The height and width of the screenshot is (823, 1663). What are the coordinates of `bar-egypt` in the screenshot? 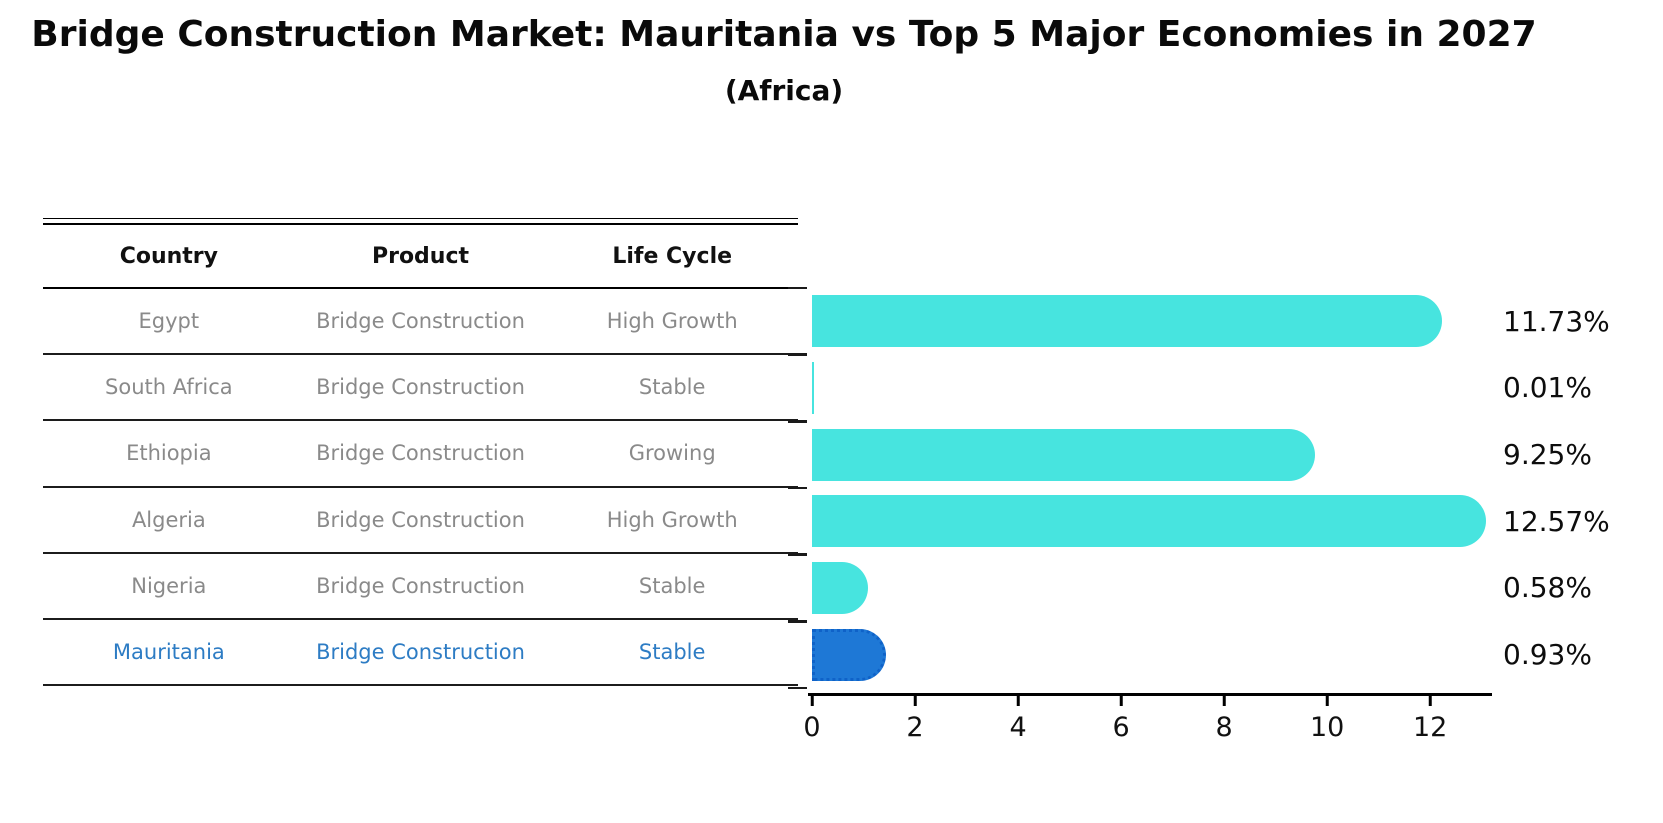 It's located at (1127, 321).